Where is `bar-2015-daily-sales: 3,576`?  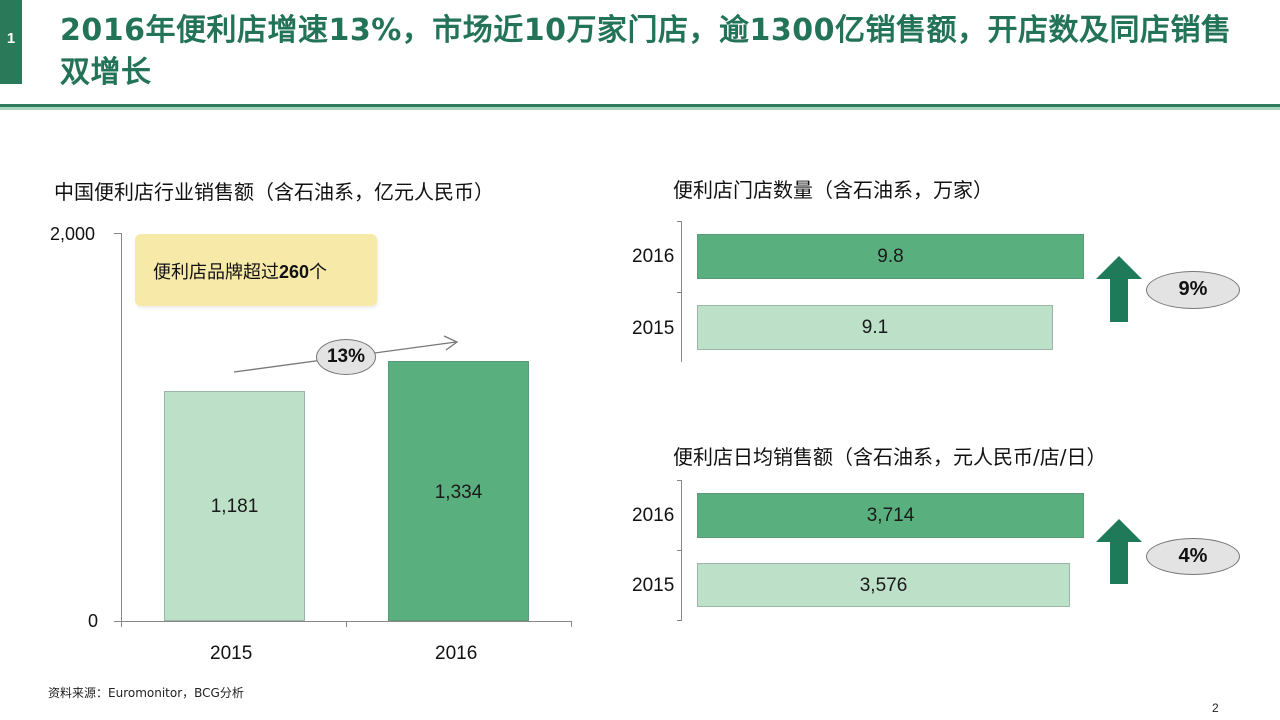
bar-2015-daily-sales: 3,576 is located at coordinates (883, 585).